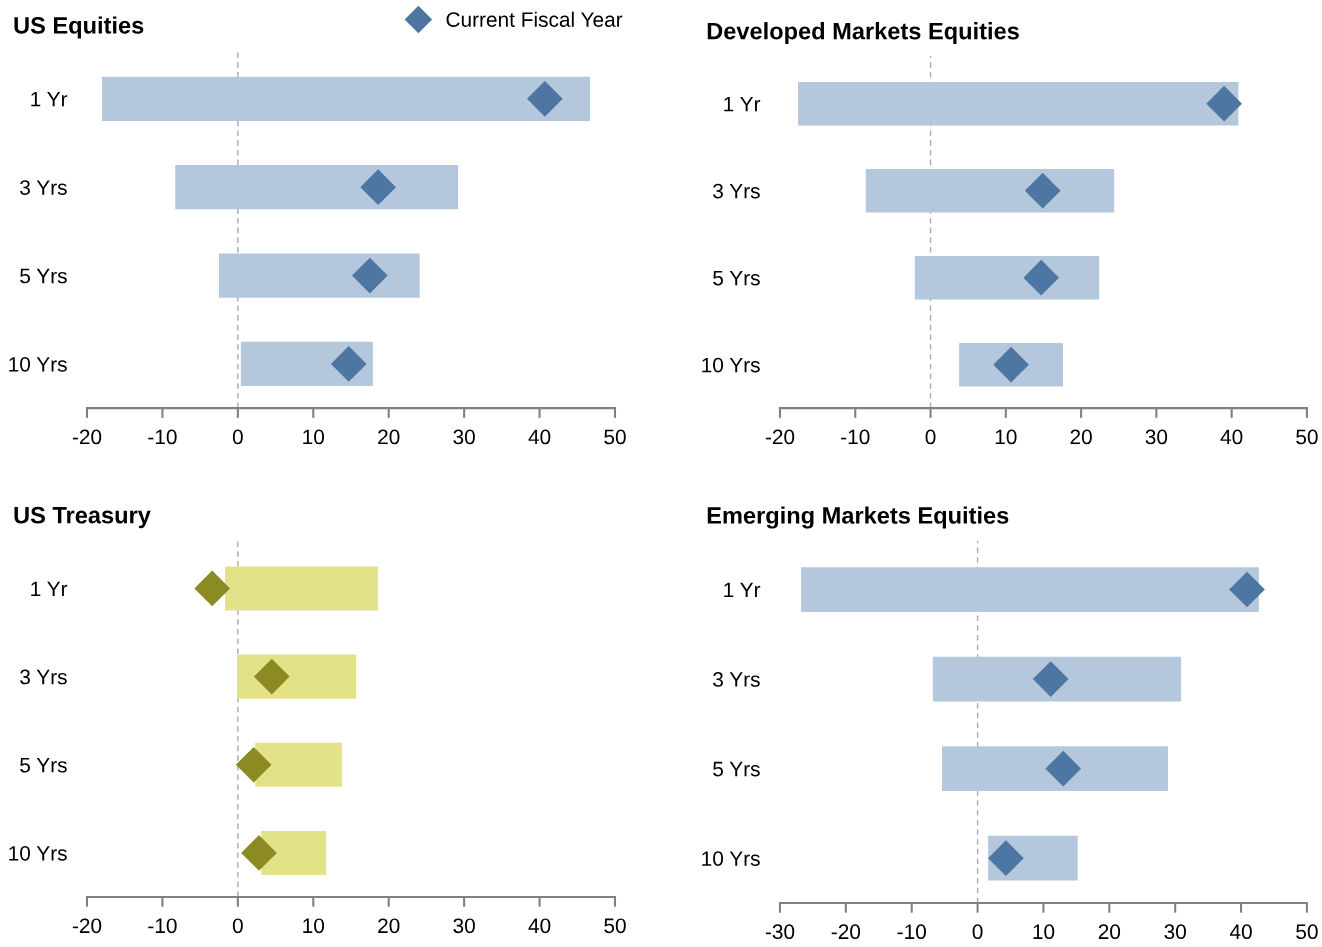  What do you see at coordinates (863, 33) in the screenshot?
I see `chart-title: Developed Markets Equities` at bounding box center [863, 33].